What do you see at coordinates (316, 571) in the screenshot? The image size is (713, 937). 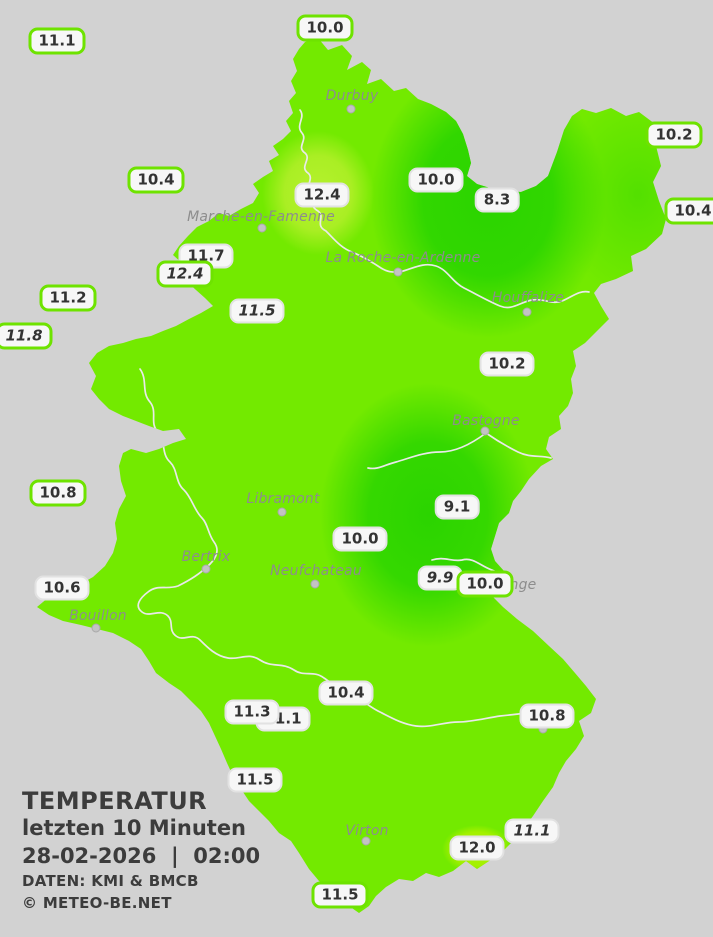 I see `city-label-neufchateau: Neufchateau` at bounding box center [316, 571].